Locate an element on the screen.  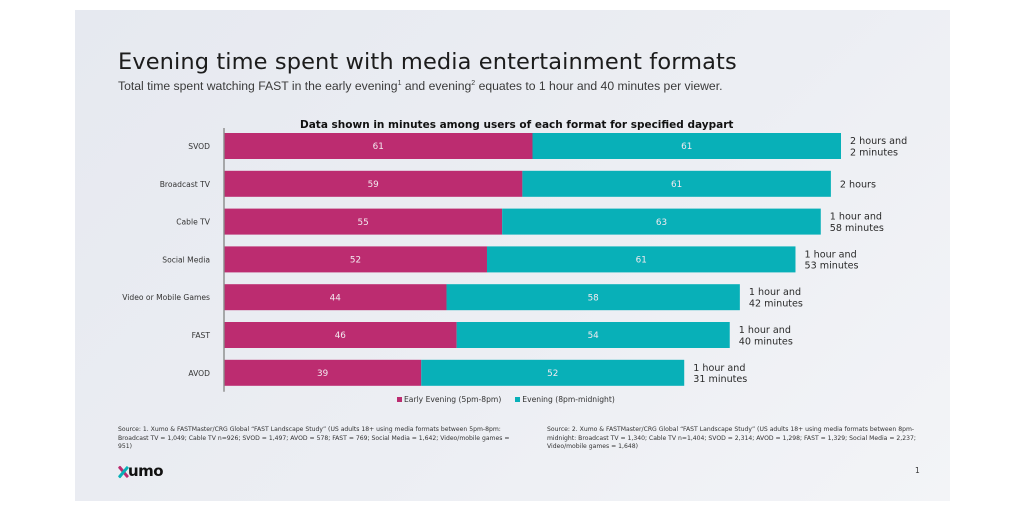
value-label-evening-broadcast-tv: 61 is located at coordinates (676, 185).